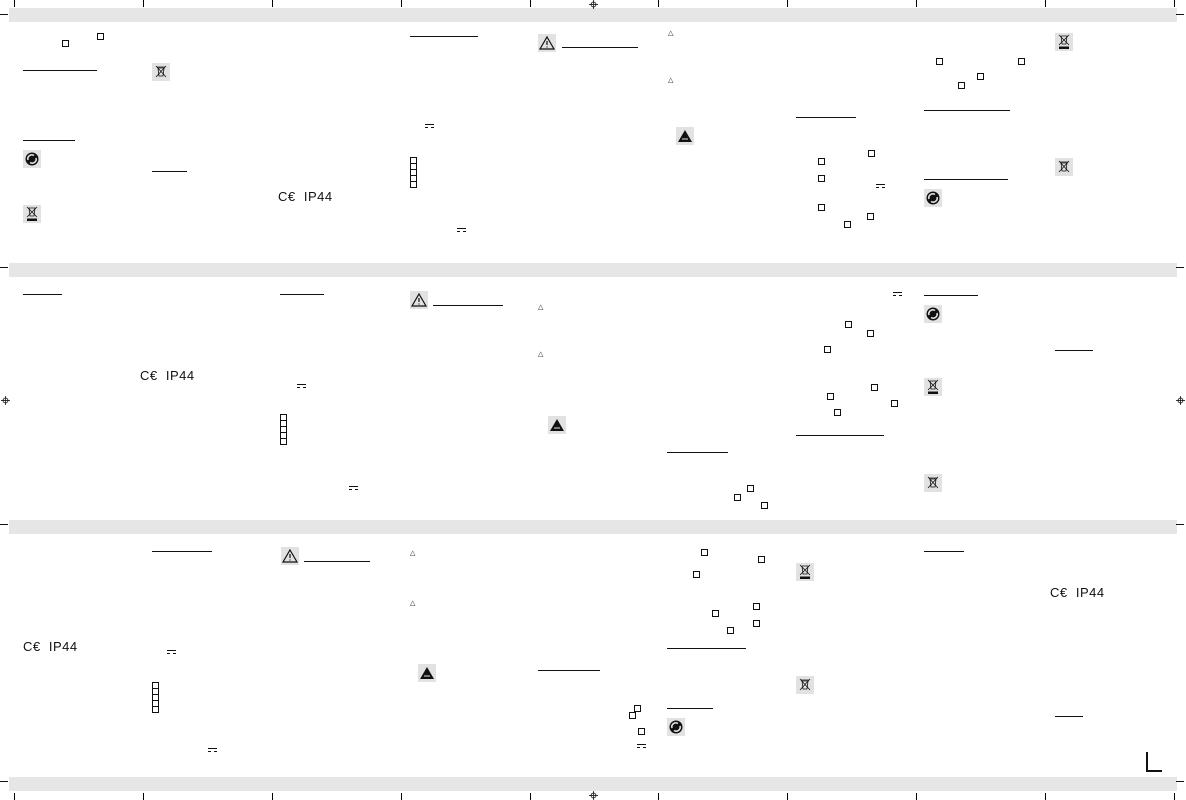 The width and height of the screenshot is (1186, 800). I want to click on ce-ip44-mark: C€ IP44, so click(167, 375).